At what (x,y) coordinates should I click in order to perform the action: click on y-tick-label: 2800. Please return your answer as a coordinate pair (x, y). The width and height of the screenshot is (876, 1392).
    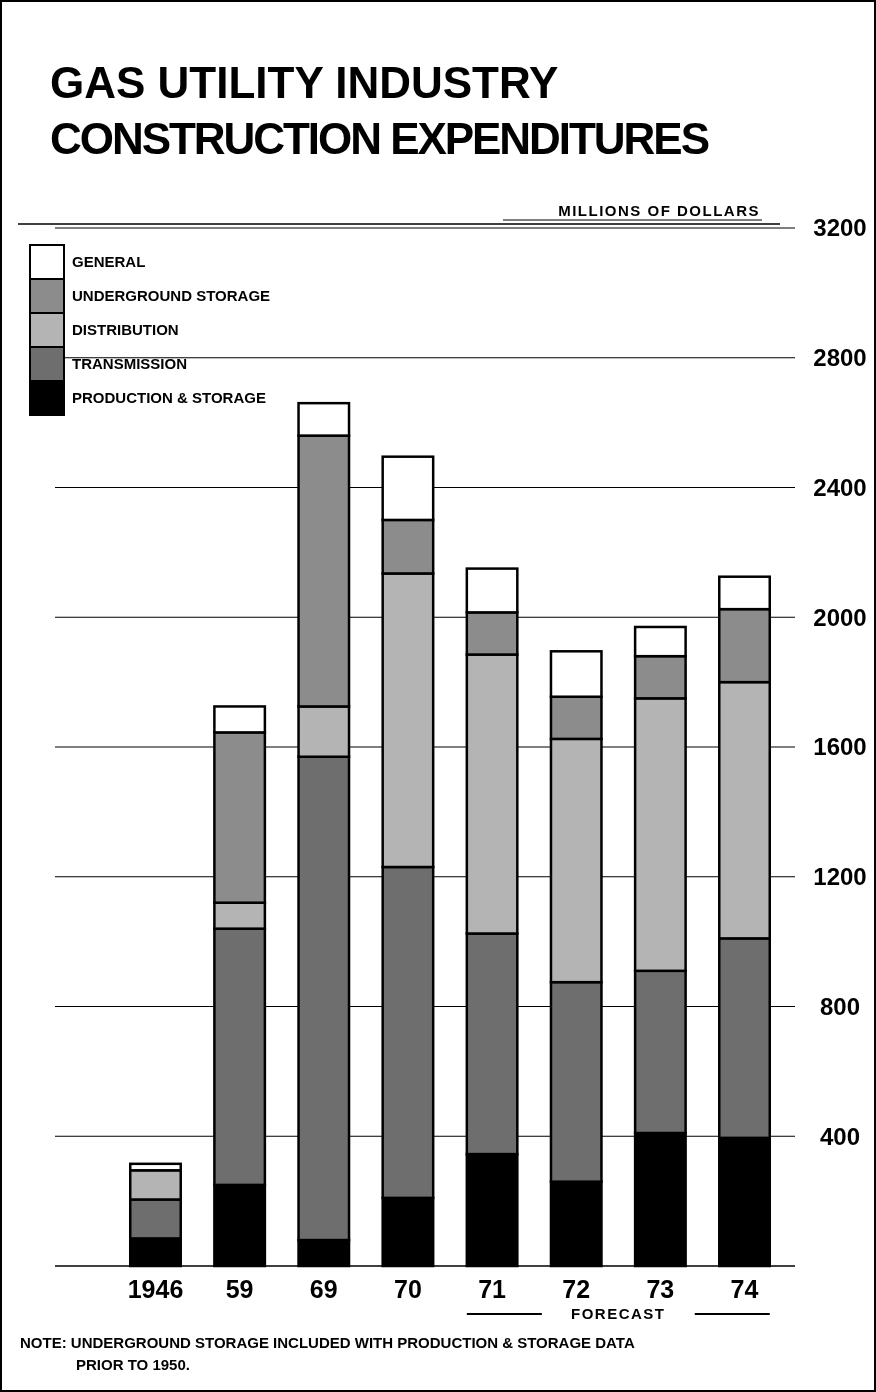
    Looking at the image, I should click on (840, 358).